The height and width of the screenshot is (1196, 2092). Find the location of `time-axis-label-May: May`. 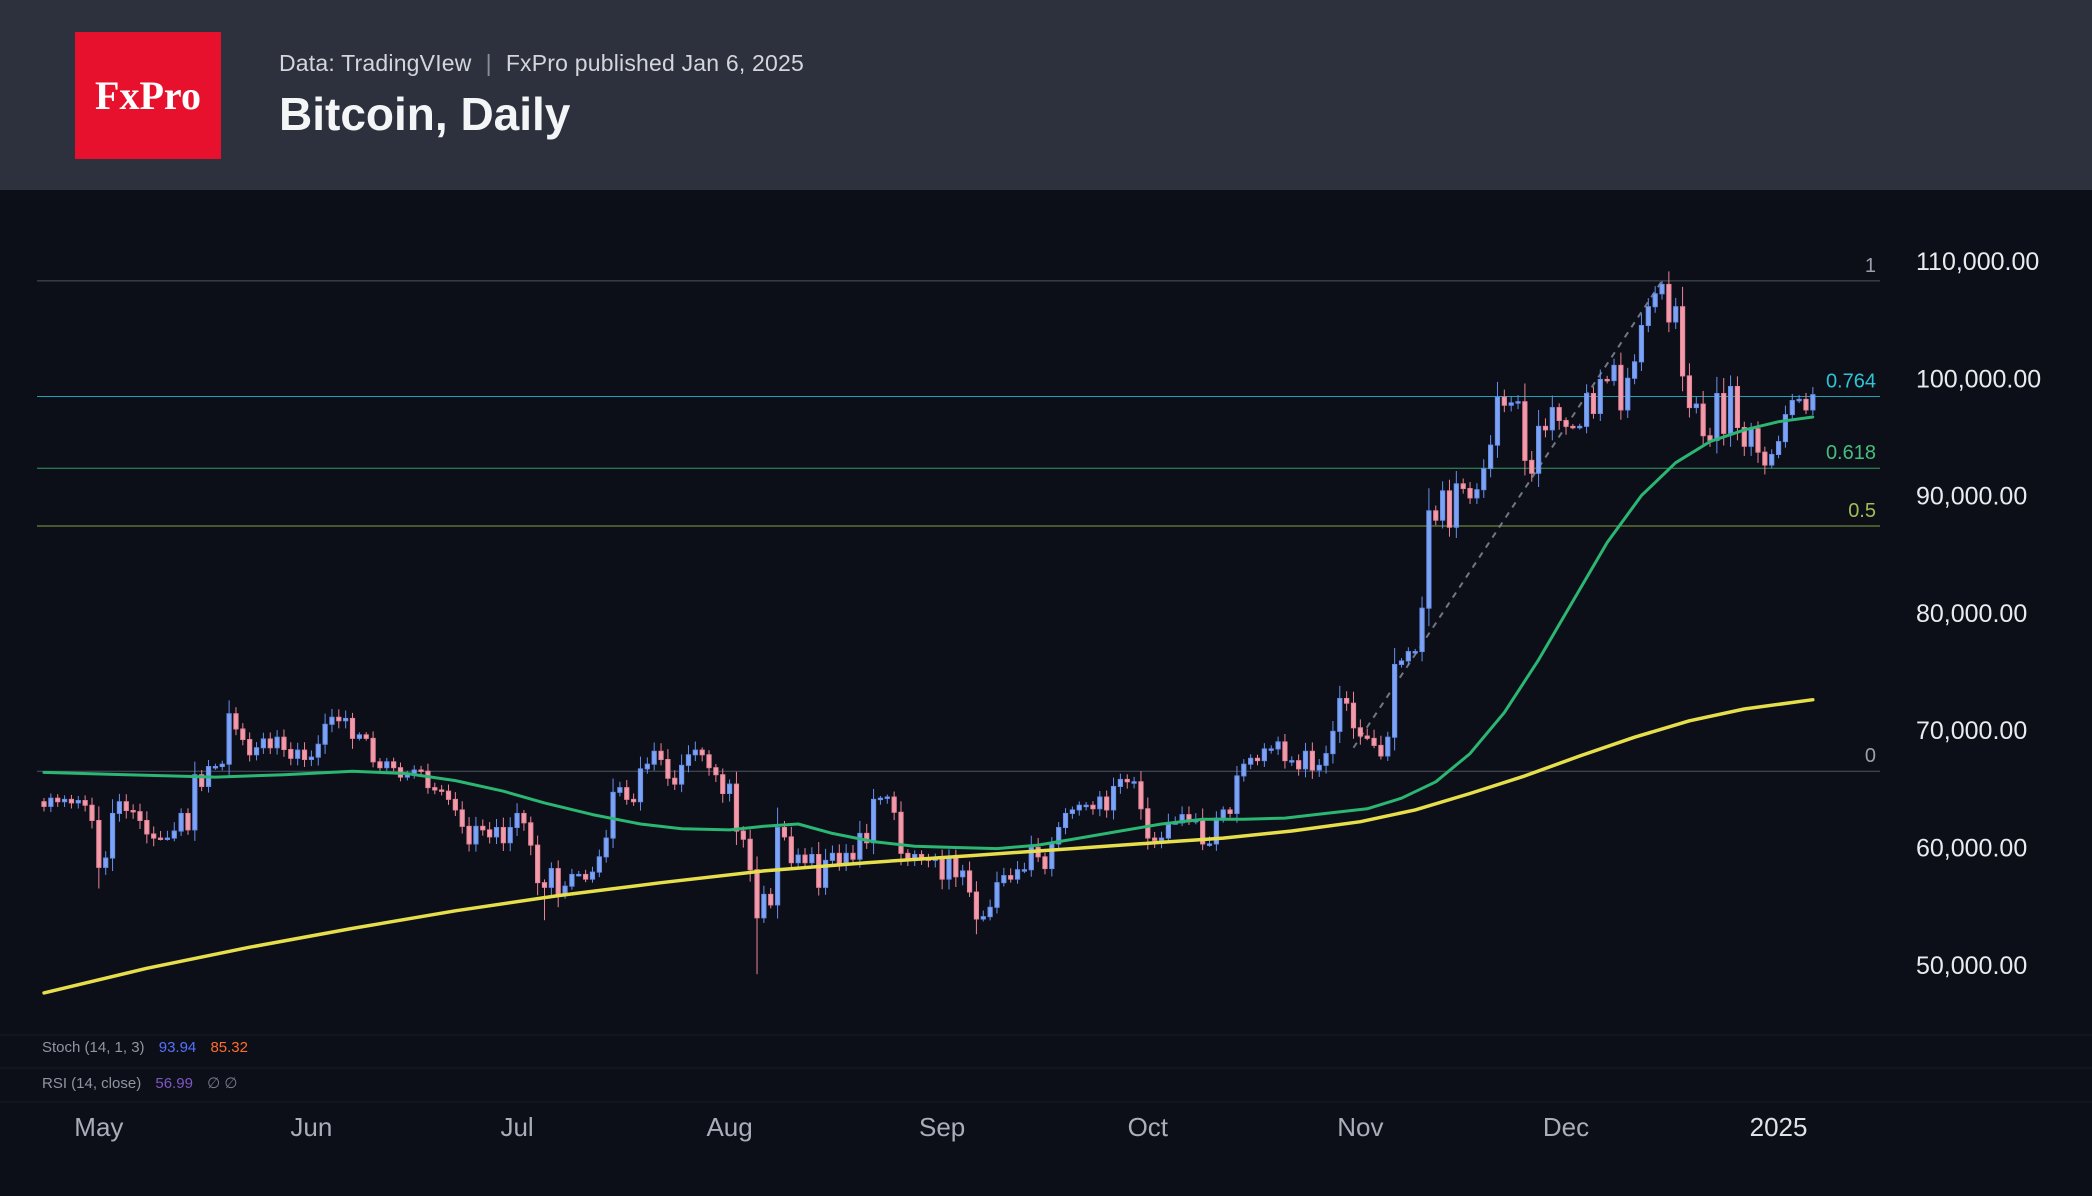

time-axis-label-May: May is located at coordinates (98, 1127).